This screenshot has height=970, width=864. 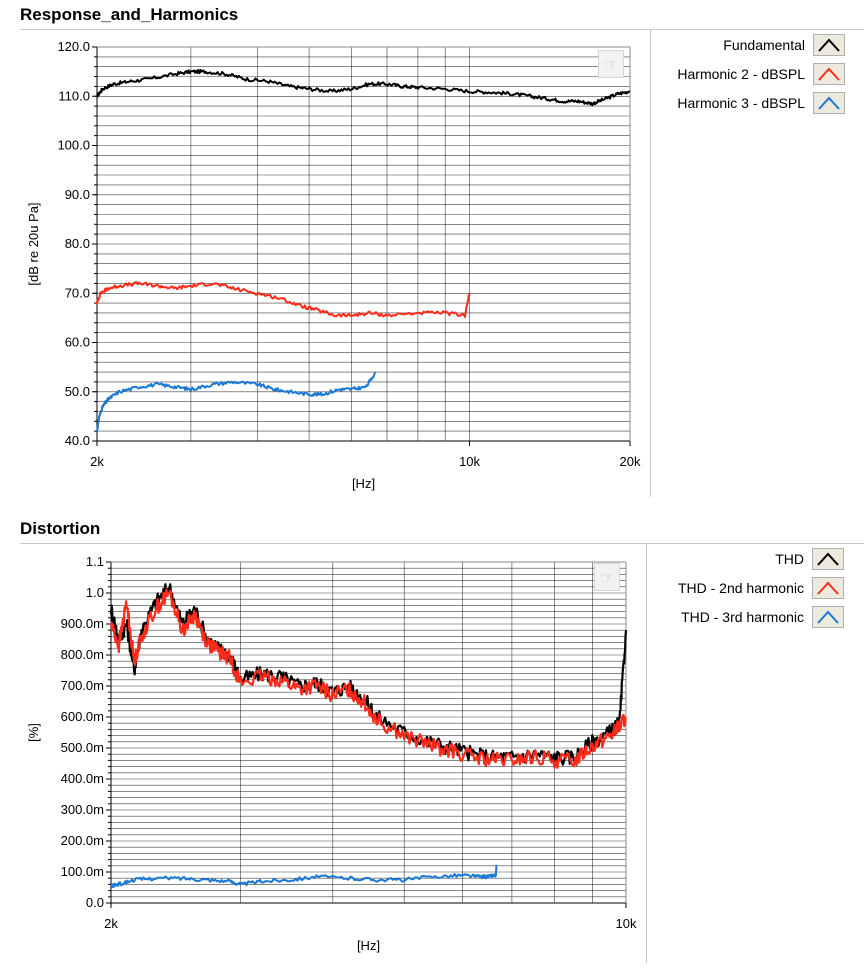 I want to click on y-tick-label: 100.0, so click(x=73, y=145).